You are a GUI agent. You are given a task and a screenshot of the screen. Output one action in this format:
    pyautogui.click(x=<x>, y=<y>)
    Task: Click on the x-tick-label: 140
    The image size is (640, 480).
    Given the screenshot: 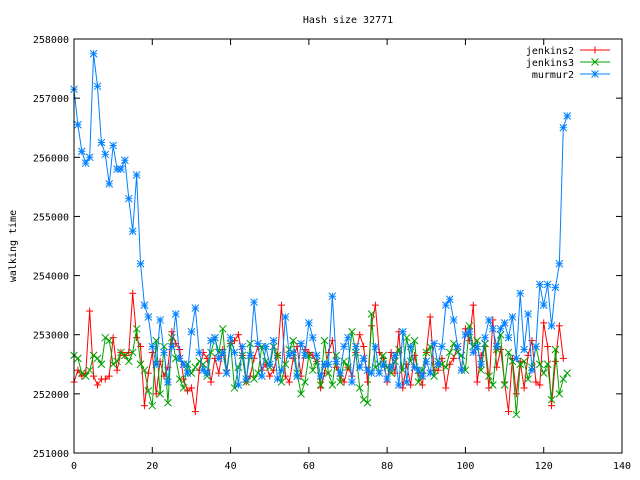 What is the action you would take?
    pyautogui.click(x=622, y=466)
    